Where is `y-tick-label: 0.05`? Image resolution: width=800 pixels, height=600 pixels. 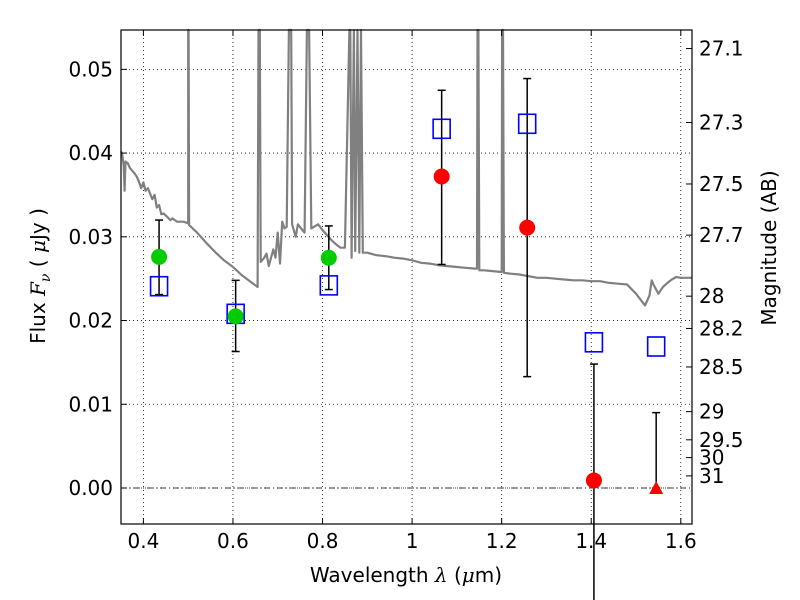
y-tick-label: 0.05 is located at coordinates (90, 69).